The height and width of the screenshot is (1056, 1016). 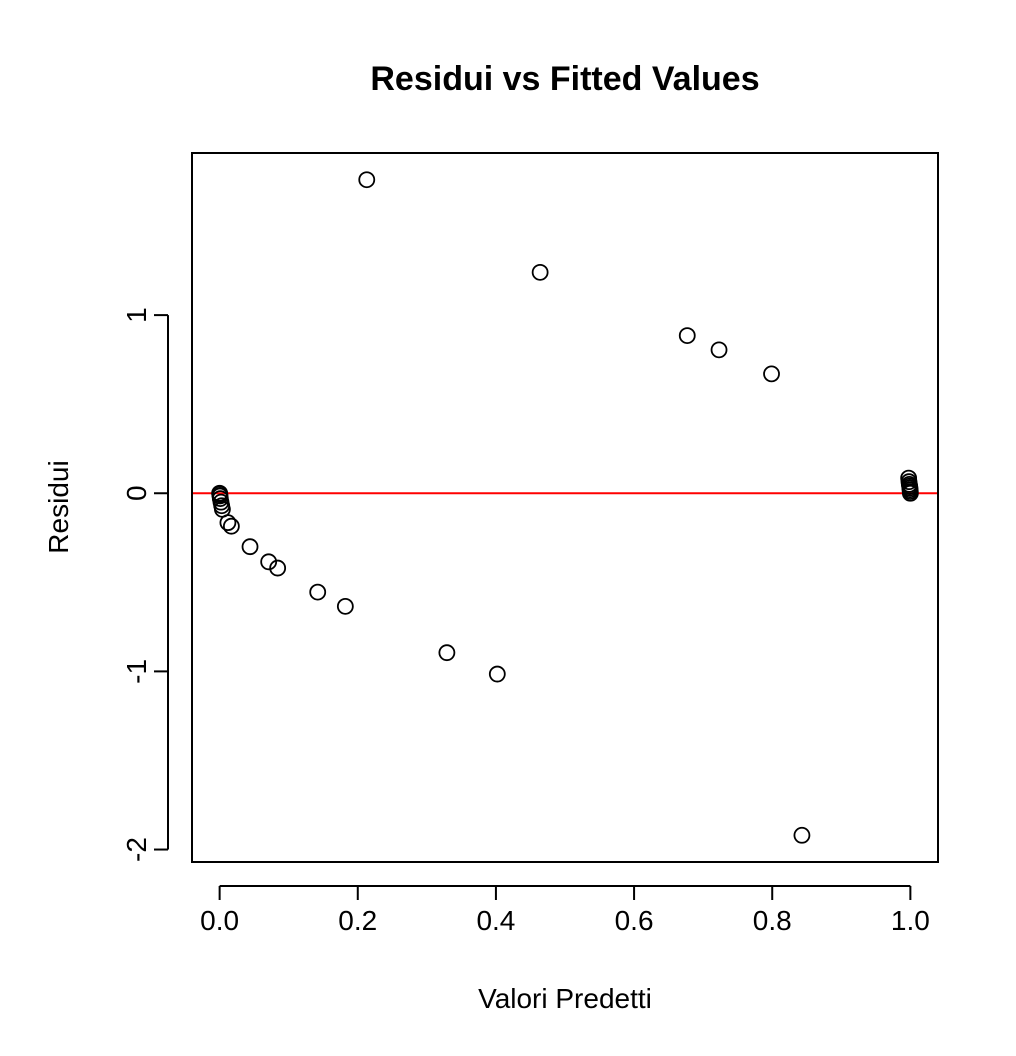 I want to click on y-tick-label: -1, so click(x=136, y=671).